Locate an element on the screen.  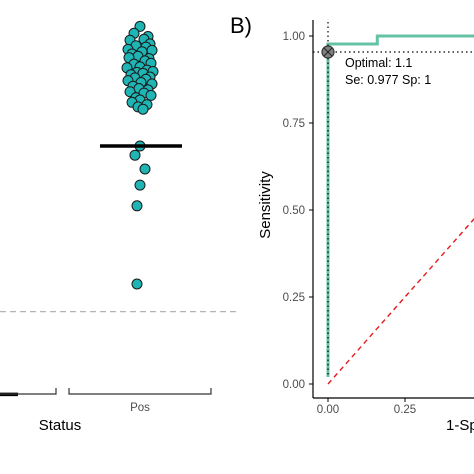
y-tick-label: 0.75 is located at coordinates (294, 124).